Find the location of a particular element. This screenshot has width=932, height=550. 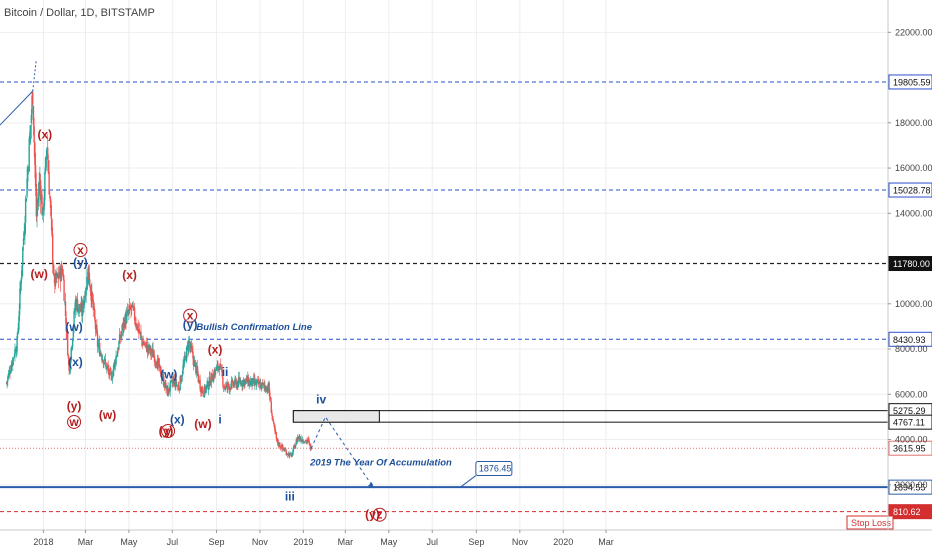

wave-label: iii is located at coordinates (290, 497).